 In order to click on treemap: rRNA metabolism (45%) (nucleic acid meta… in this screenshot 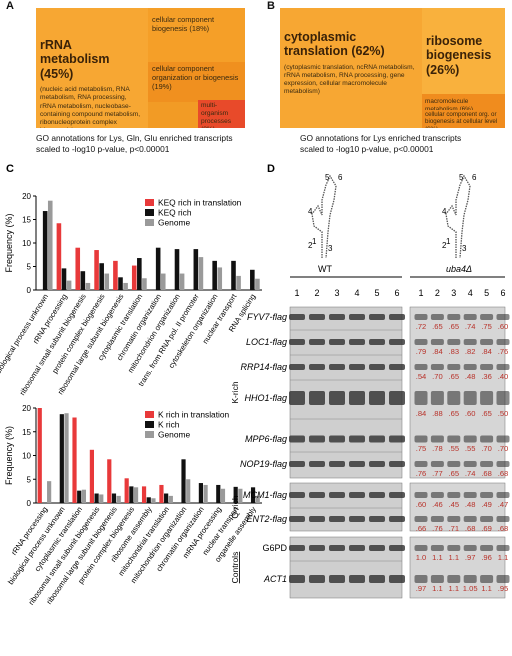, I will do `click(140, 68)`.